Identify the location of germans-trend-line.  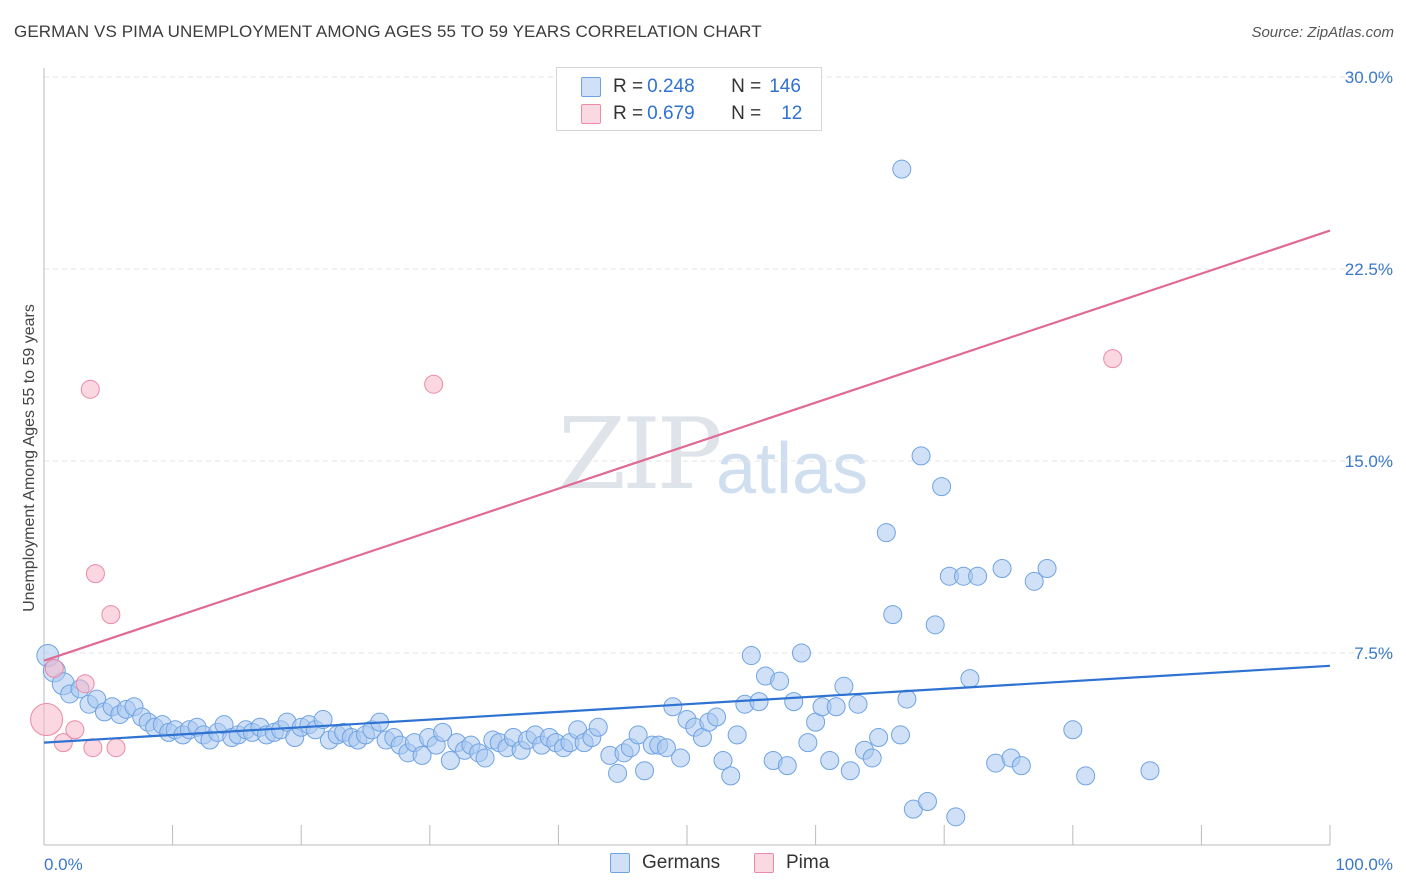
(687, 704).